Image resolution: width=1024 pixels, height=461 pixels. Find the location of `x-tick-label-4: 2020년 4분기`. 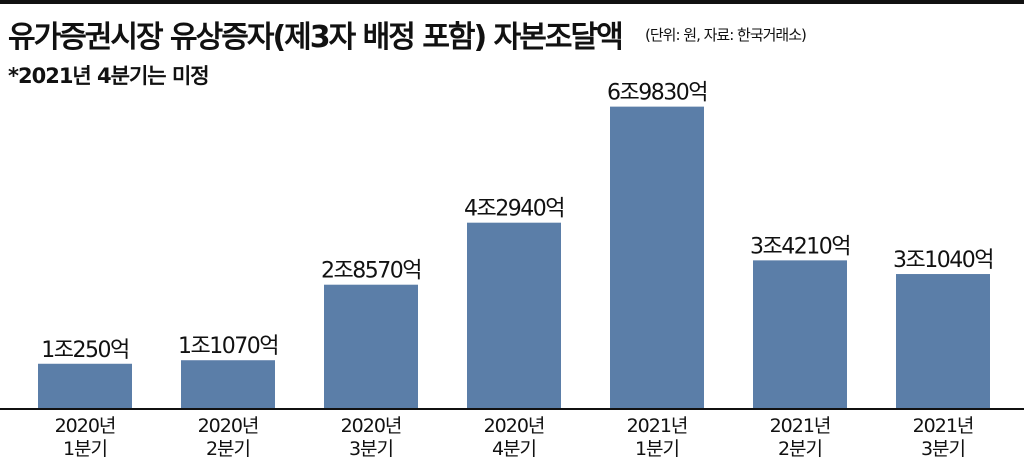

x-tick-label-4: 2020년 4분기 is located at coordinates (514, 437).